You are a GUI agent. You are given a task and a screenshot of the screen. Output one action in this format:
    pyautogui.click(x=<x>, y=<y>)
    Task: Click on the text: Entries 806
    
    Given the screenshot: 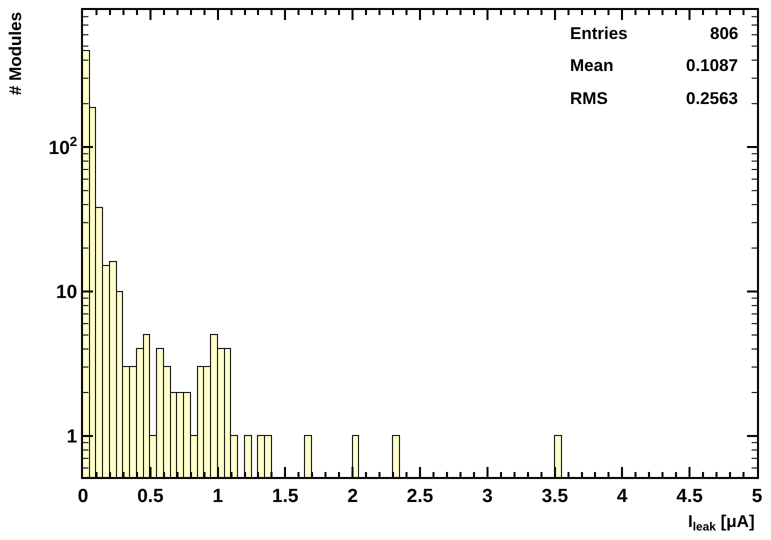 What is the action you would take?
    pyautogui.click(x=654, y=33)
    